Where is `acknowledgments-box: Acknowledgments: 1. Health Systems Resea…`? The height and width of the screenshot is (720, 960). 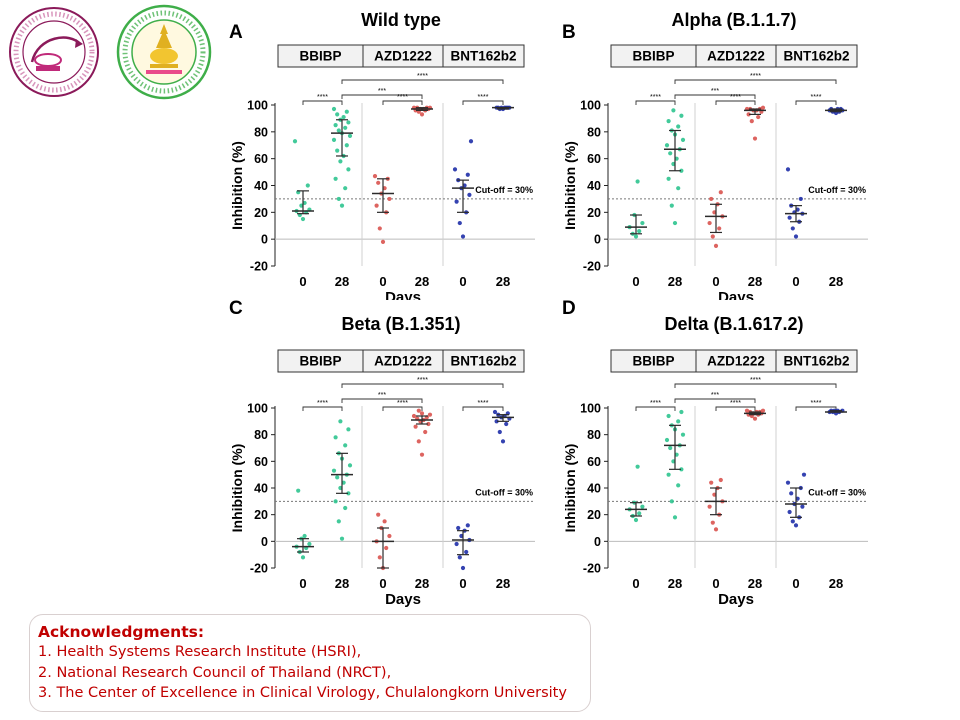
acknowledgments-box: Acknowledgments: 1. Health Systems Resea… is located at coordinates (310, 663).